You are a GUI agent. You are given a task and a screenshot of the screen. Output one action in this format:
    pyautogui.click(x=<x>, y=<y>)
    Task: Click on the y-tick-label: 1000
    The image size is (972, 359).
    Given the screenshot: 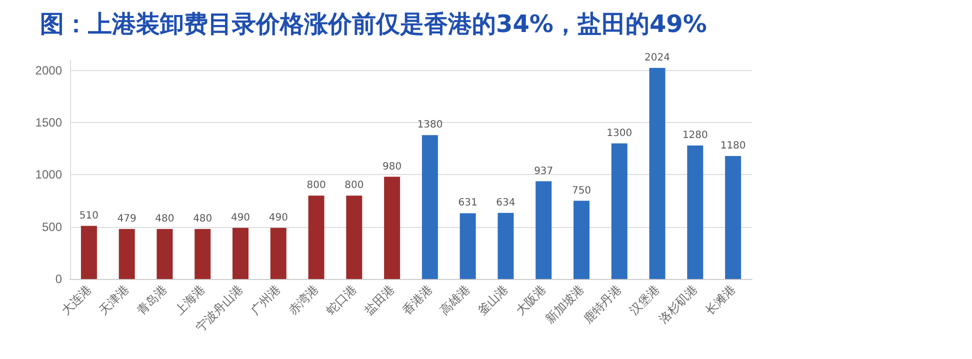 What is the action you would take?
    pyautogui.click(x=48, y=175)
    